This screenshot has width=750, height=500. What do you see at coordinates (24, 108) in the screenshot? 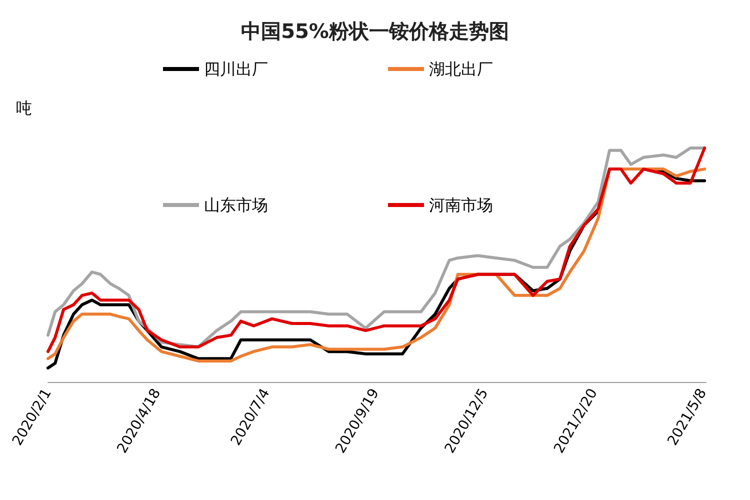
I see `y-axis-title: 吨` at bounding box center [24, 108].